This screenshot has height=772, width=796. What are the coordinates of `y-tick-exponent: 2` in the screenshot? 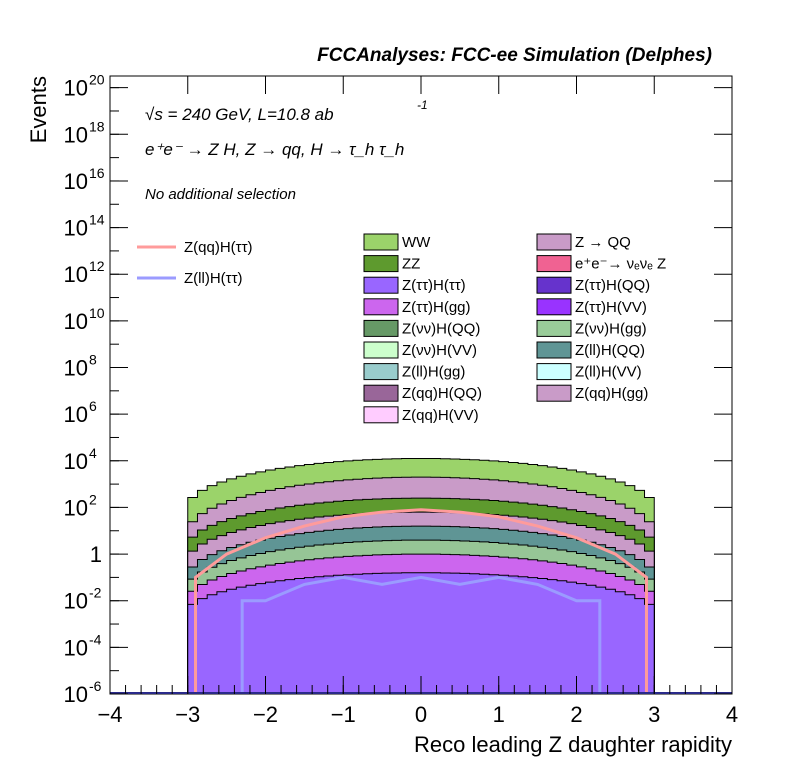 It's located at (93, 499).